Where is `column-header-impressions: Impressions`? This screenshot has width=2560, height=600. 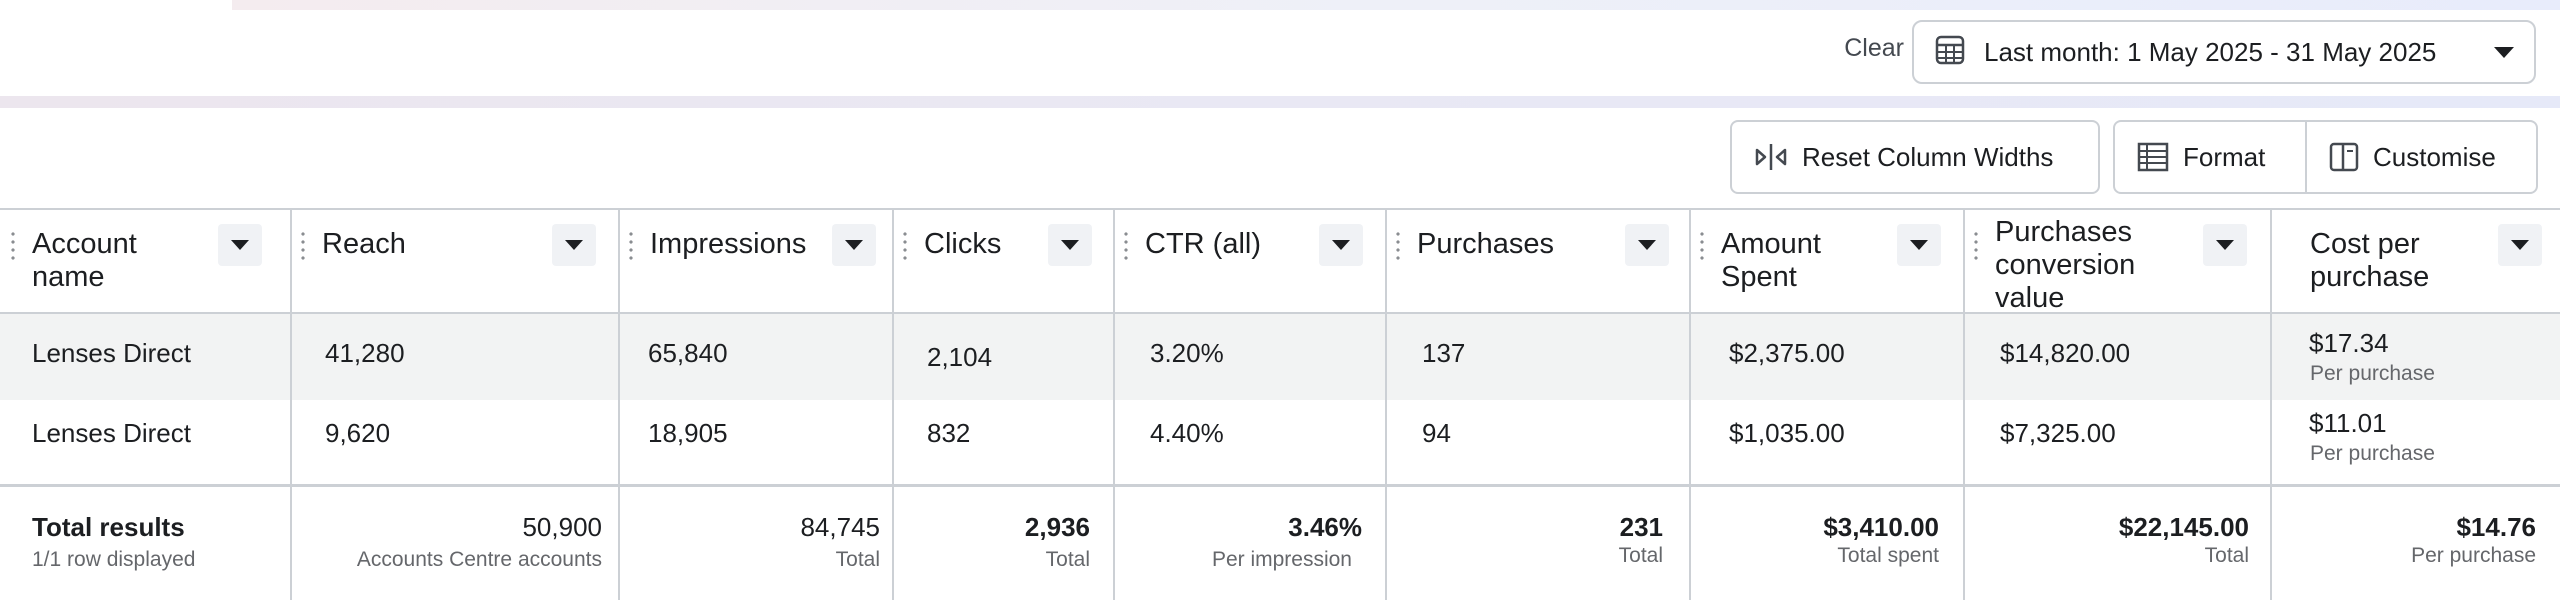
column-header-impressions: Impressions is located at coordinates (755, 260).